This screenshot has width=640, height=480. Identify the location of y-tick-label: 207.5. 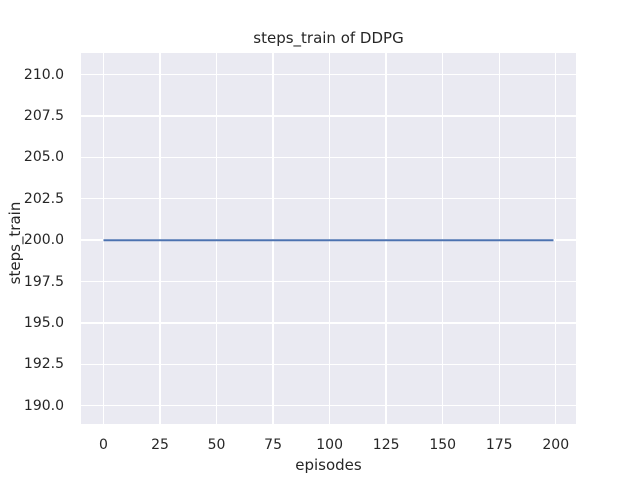
(43, 115).